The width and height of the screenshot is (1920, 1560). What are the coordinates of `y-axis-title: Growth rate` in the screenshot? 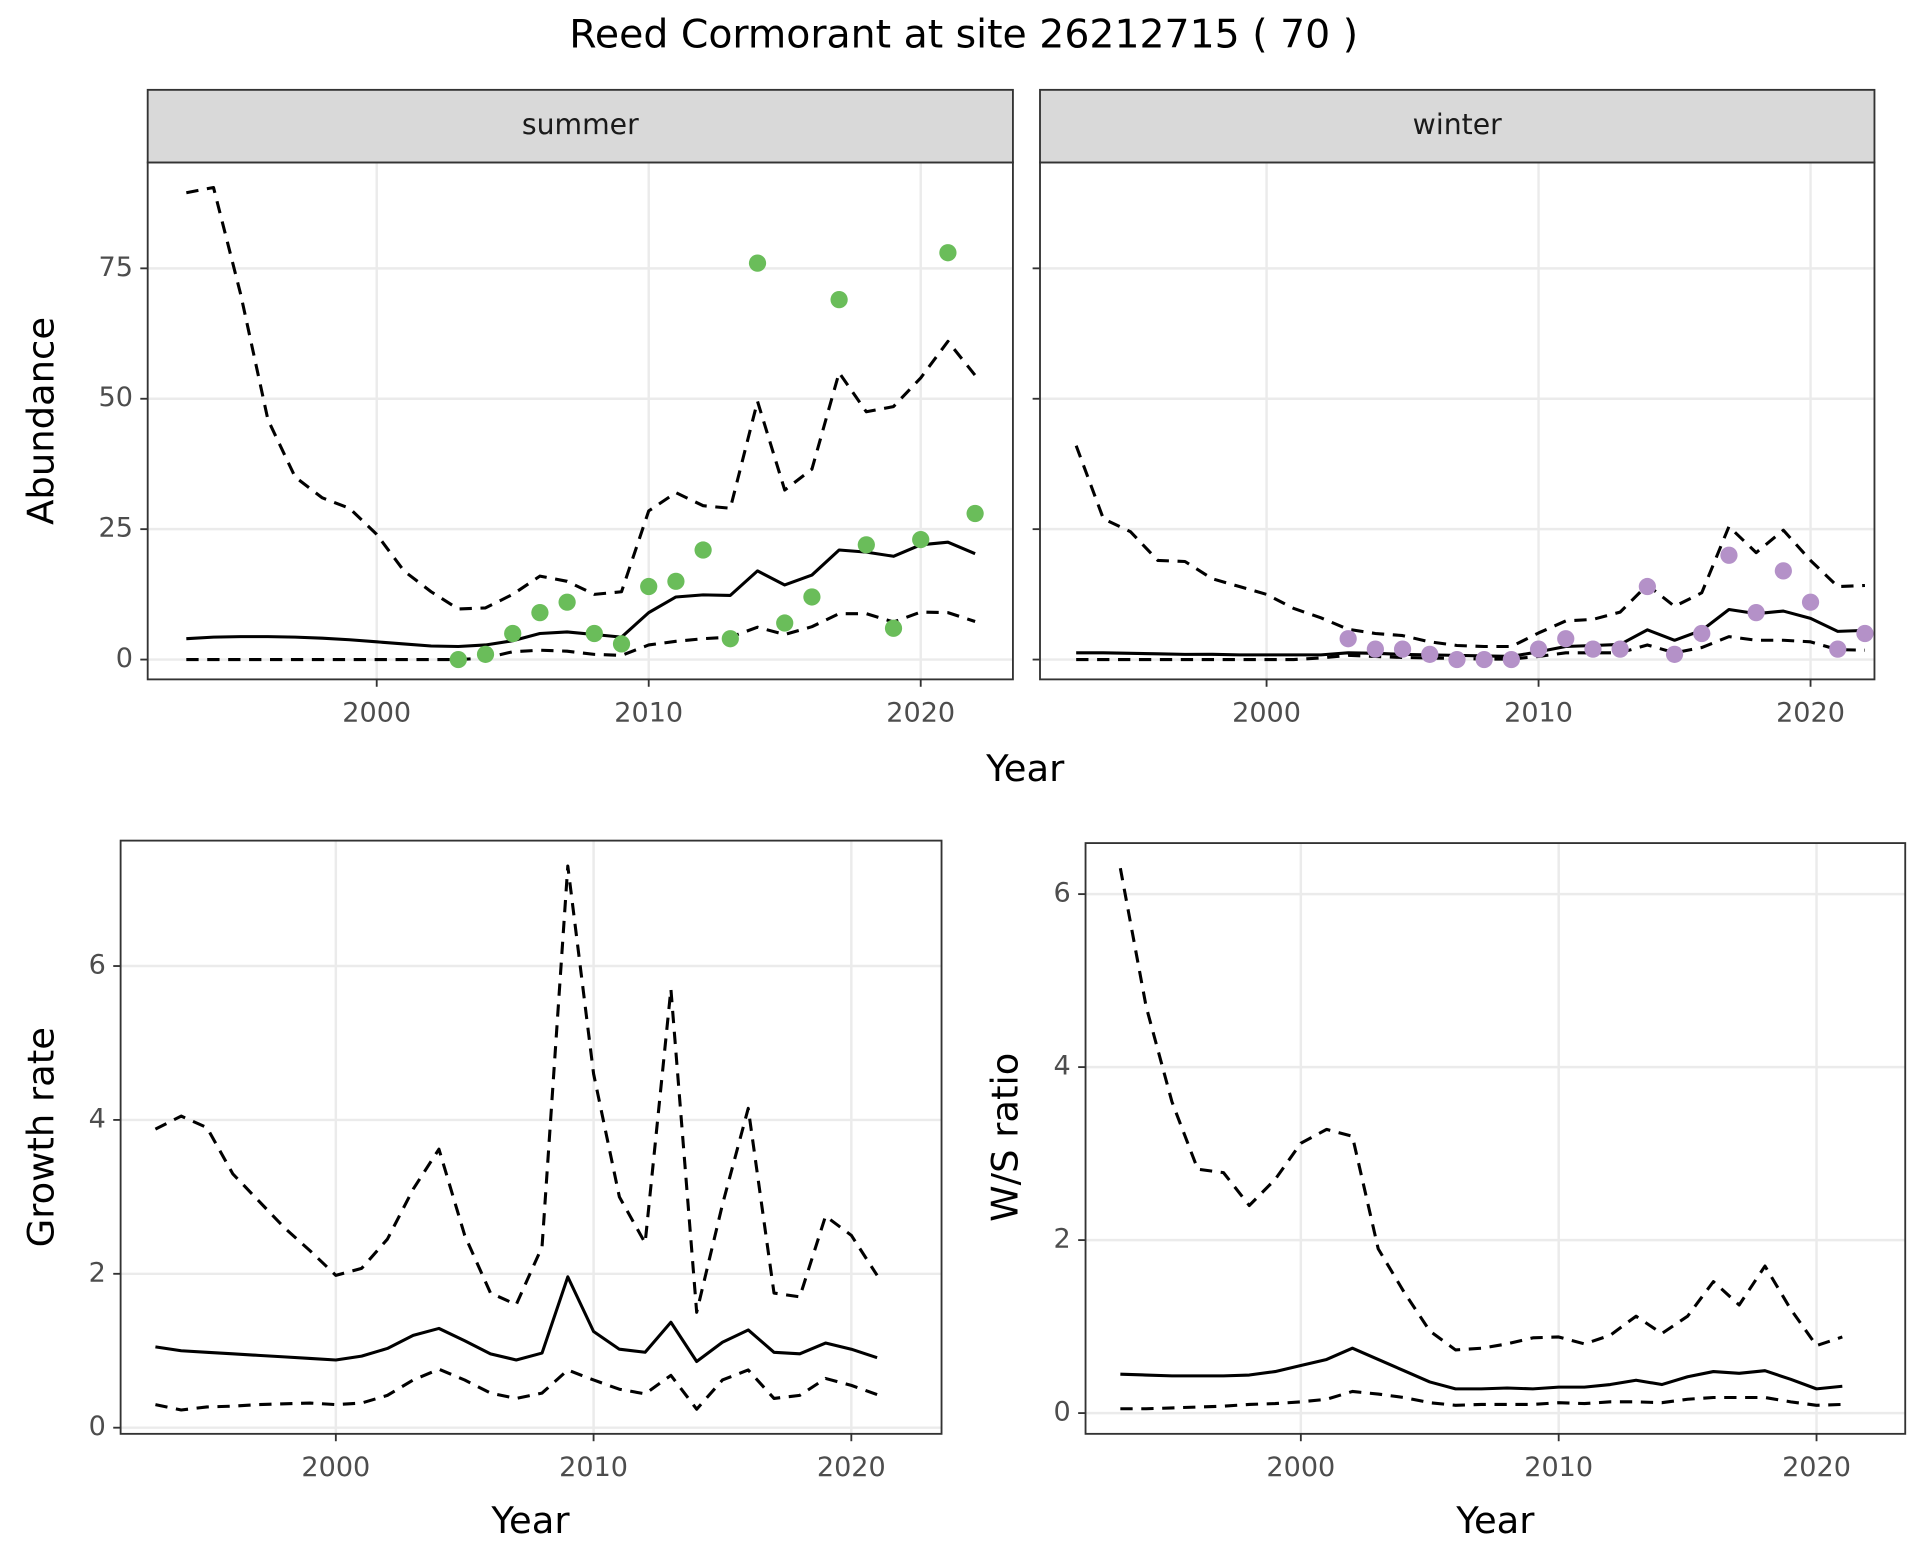 It's located at (41, 1137).